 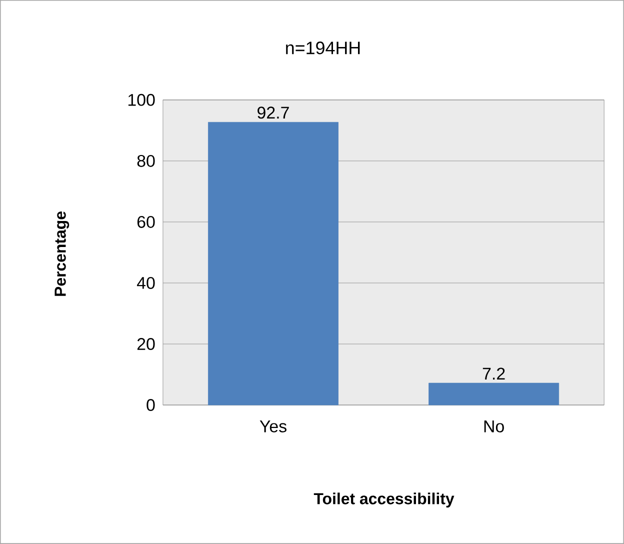 I want to click on y-tick-label: 20, so click(x=146, y=344).